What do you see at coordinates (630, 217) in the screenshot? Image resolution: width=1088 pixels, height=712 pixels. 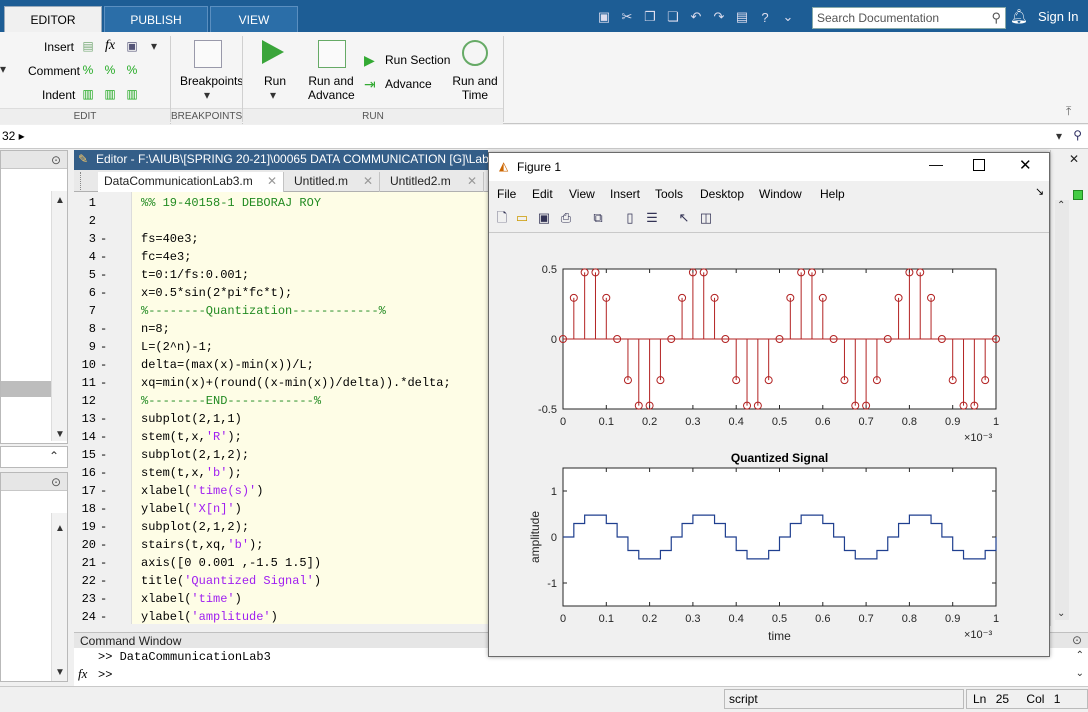 I see `insert-colorbar-icon: ▯` at bounding box center [630, 217].